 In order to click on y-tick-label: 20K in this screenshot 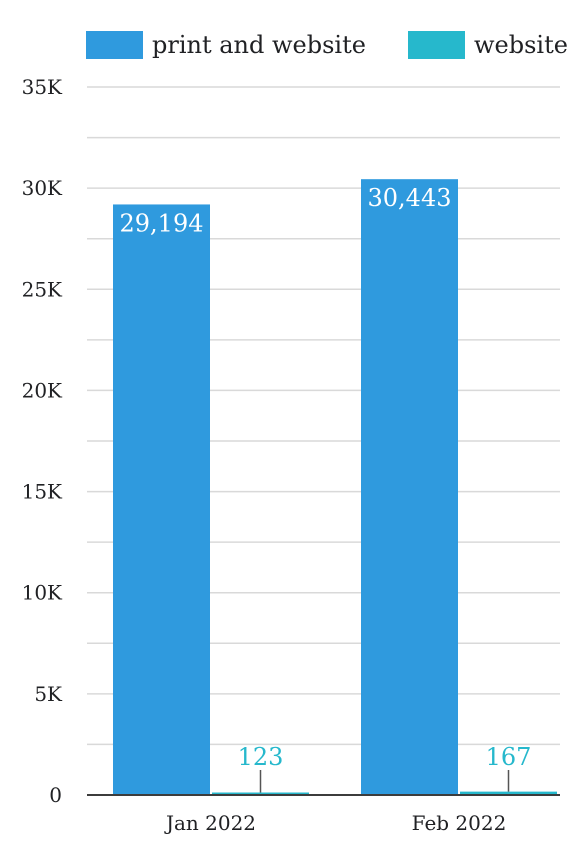, I will do `click(42, 390)`.